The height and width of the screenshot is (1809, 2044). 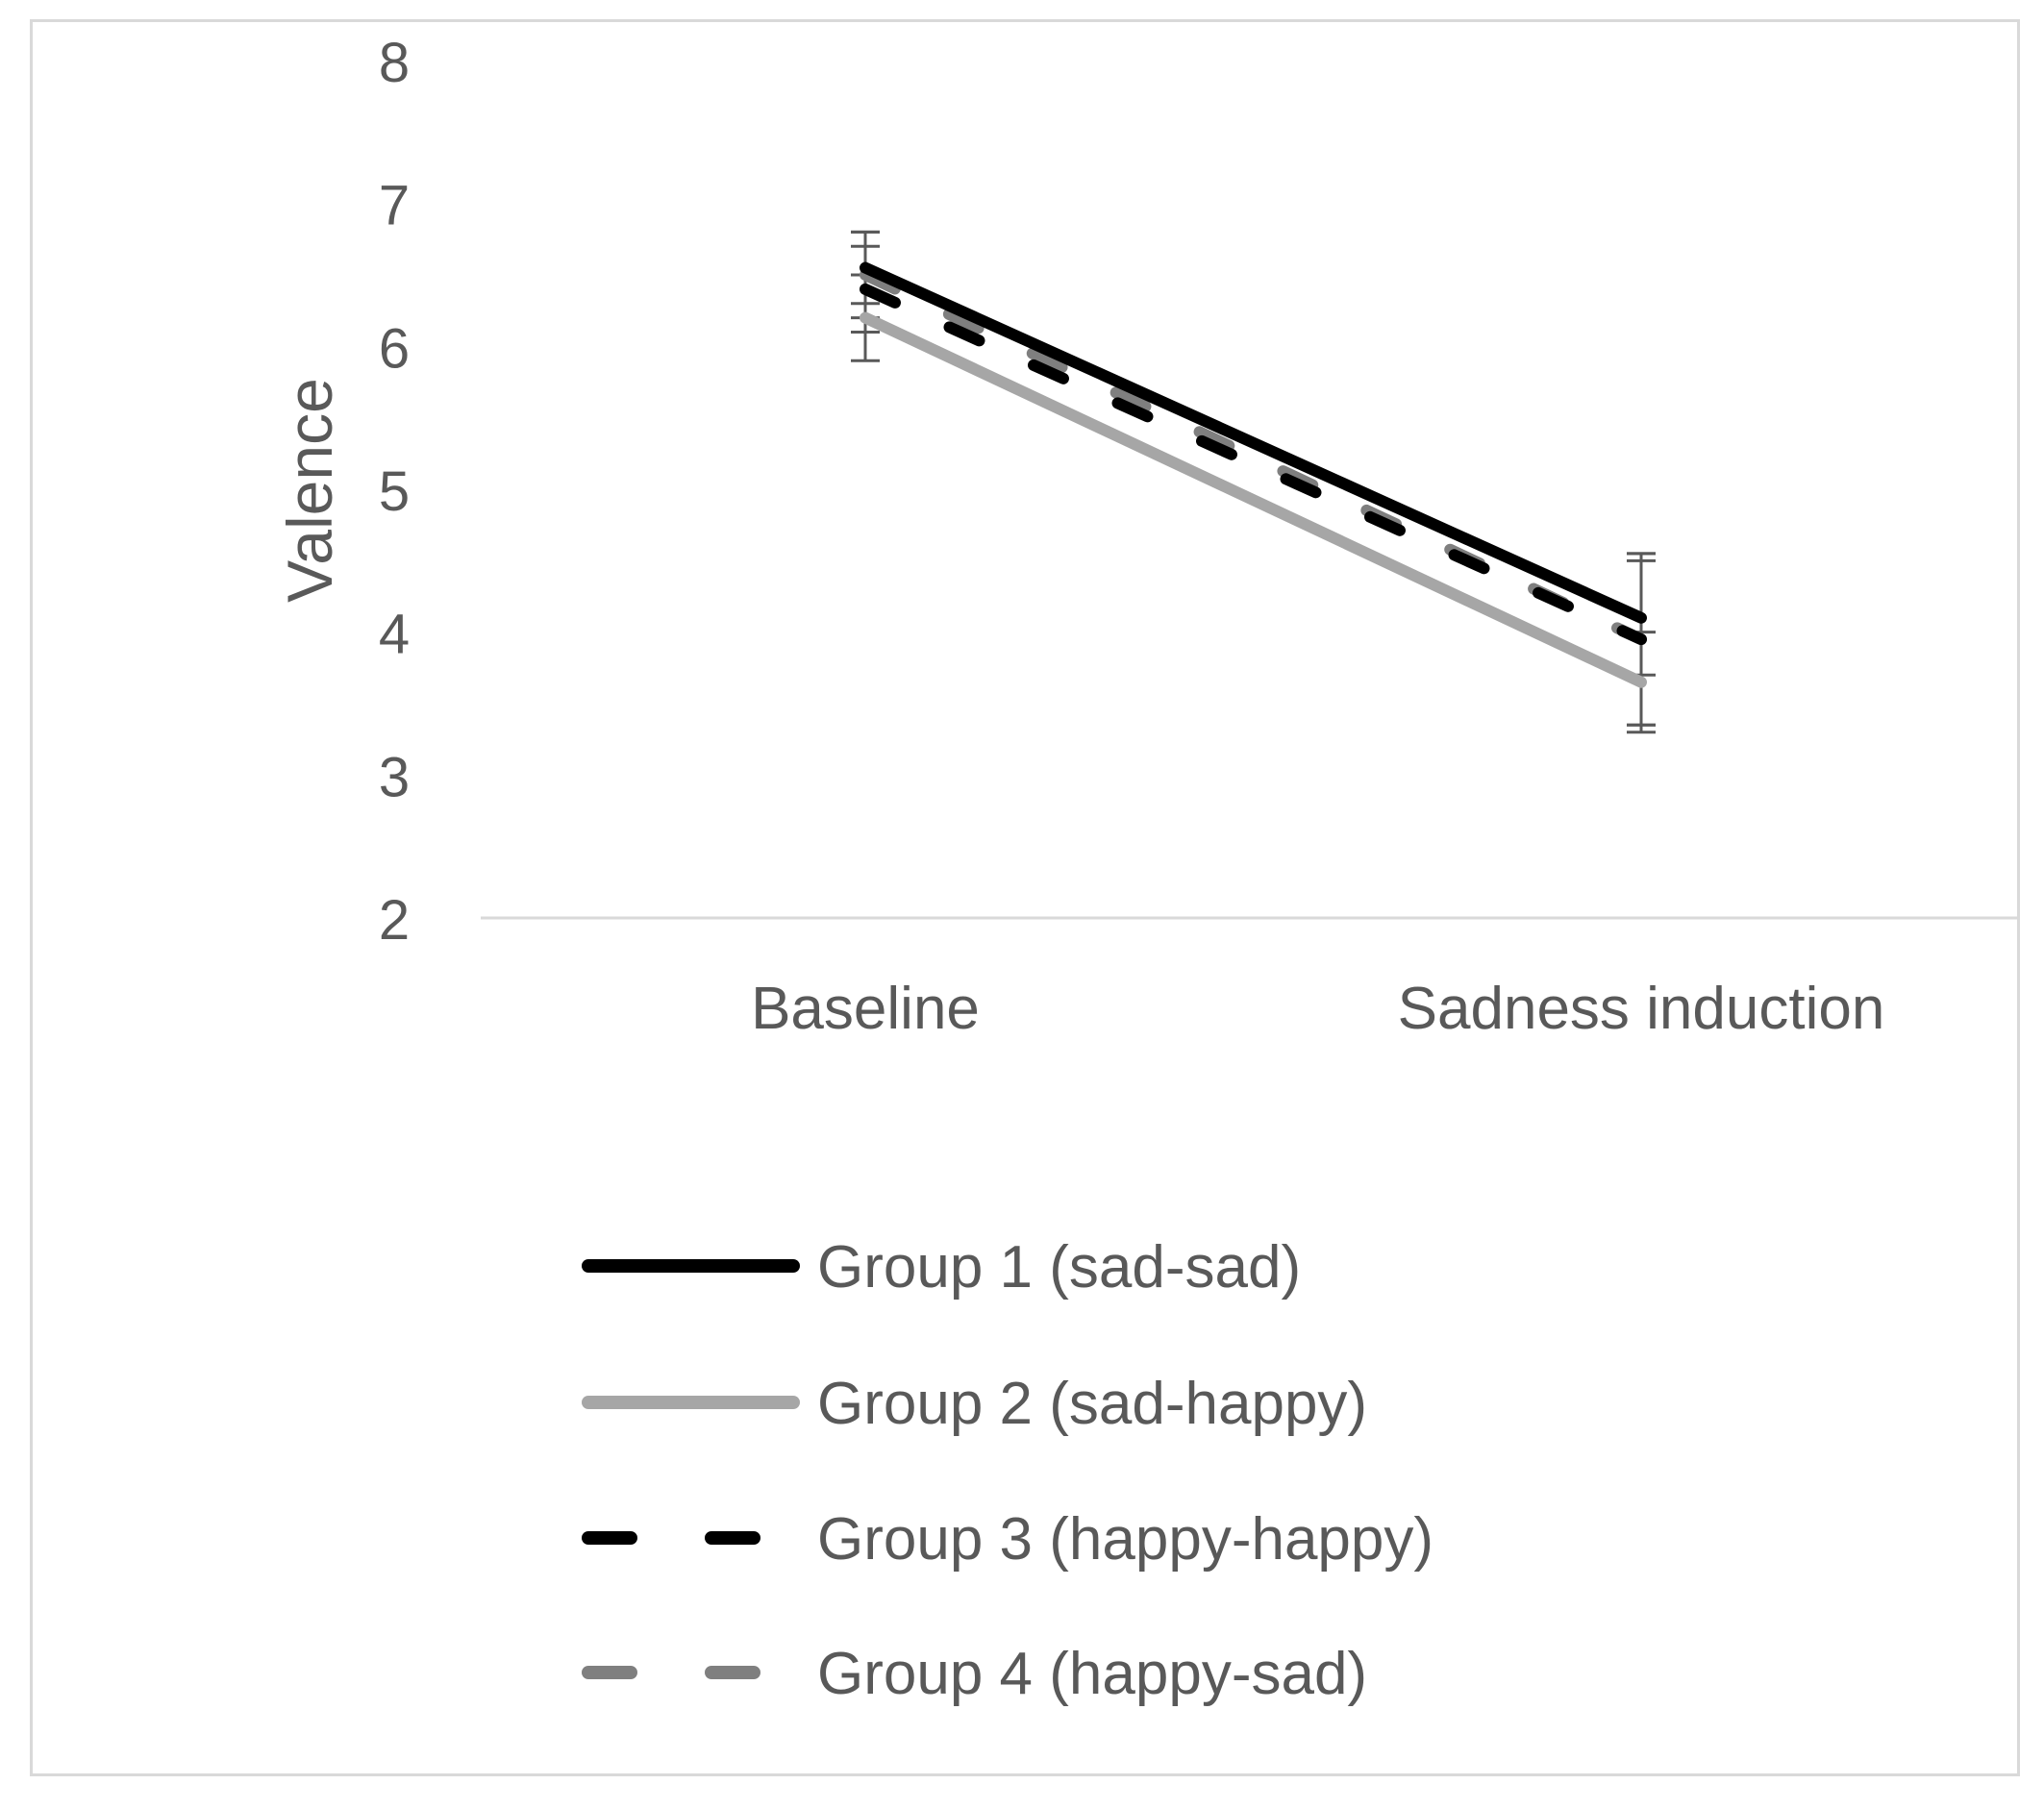 I want to click on x-tick-label: Baseline, so click(x=865, y=1009).